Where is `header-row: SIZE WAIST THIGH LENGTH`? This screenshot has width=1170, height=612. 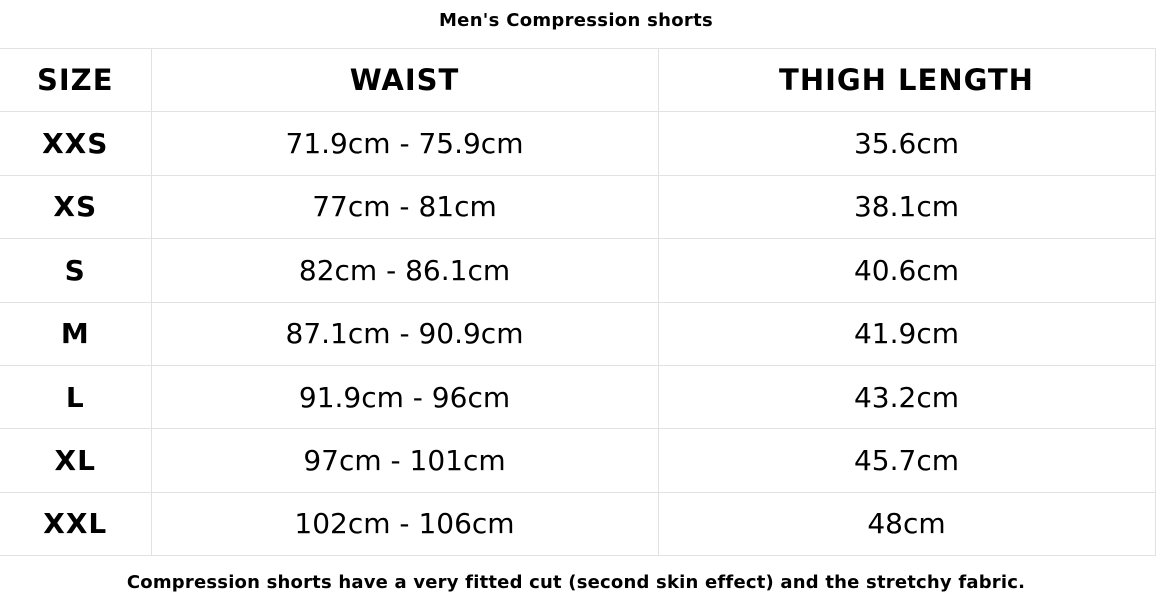 header-row: SIZE WAIST THIGH LENGTH is located at coordinates (578, 80).